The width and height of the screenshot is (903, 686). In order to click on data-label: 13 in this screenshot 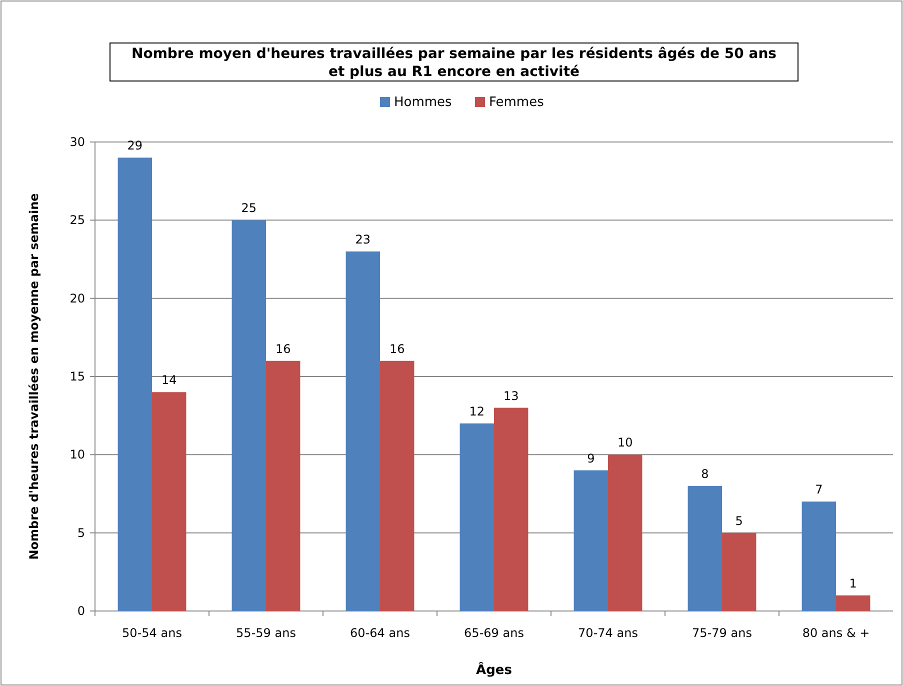, I will do `click(511, 395)`.